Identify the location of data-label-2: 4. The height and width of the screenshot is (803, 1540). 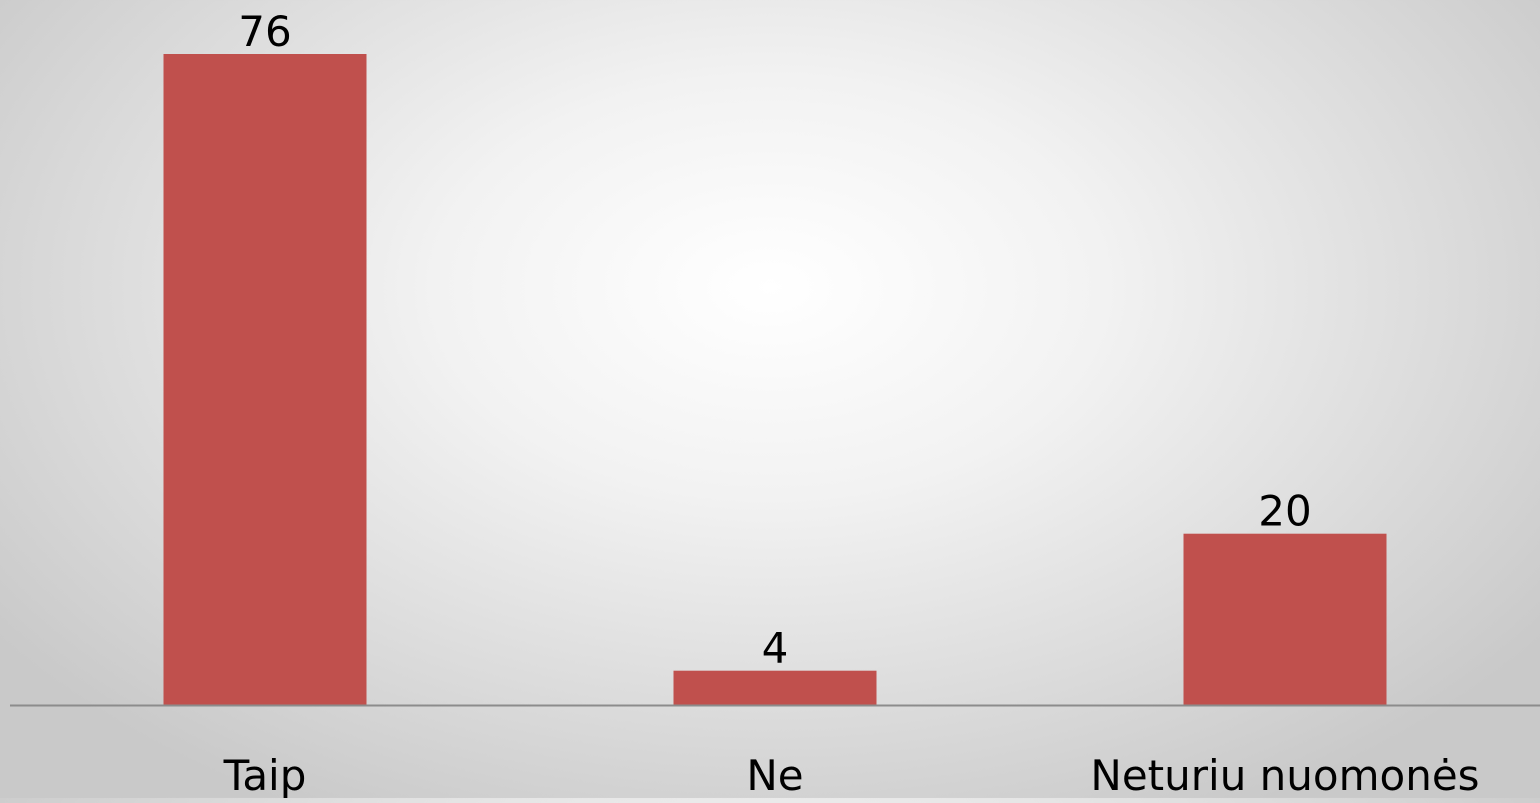
(775, 648).